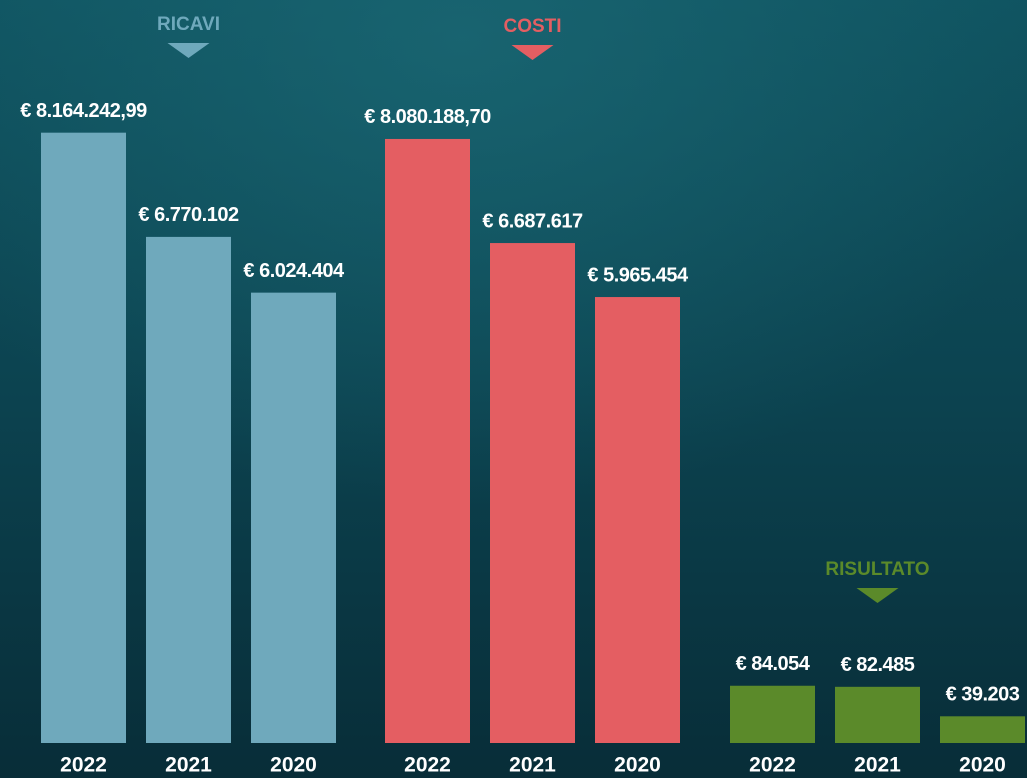 The image size is (1027, 778). What do you see at coordinates (188, 24) in the screenshot?
I see `group-title: RICAVI` at bounding box center [188, 24].